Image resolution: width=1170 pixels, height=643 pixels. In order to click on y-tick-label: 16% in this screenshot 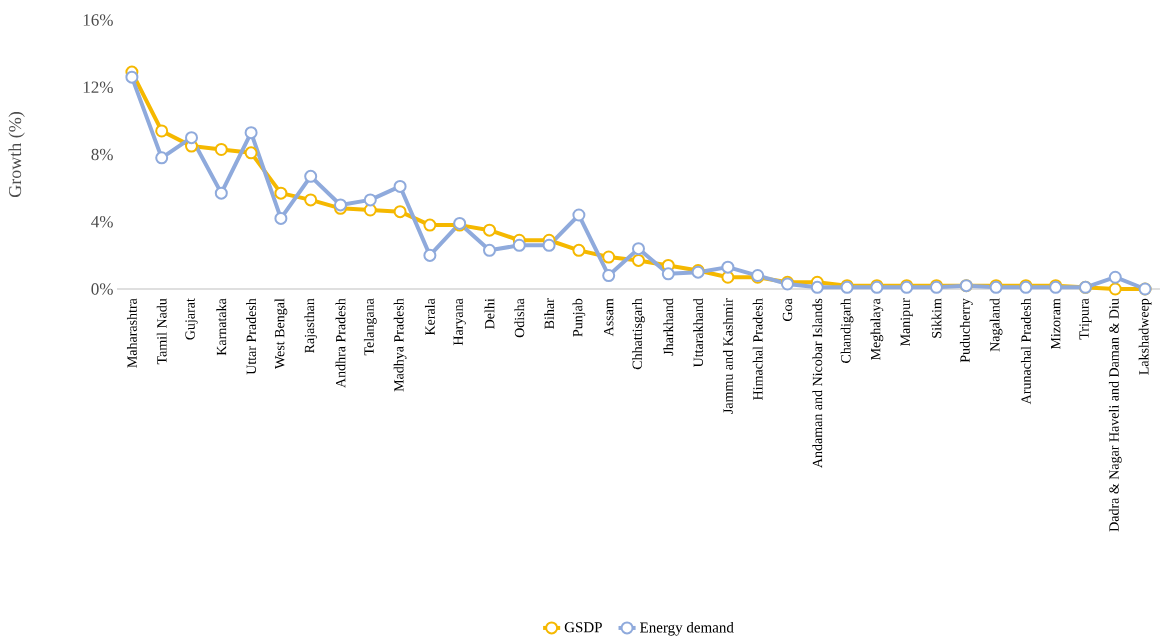, I will do `click(98, 20)`.